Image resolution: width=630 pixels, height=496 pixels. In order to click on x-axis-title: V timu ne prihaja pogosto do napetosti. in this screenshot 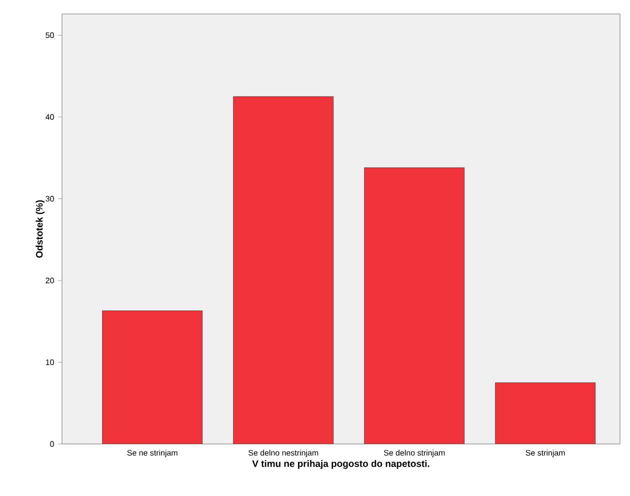, I will do `click(341, 464)`.